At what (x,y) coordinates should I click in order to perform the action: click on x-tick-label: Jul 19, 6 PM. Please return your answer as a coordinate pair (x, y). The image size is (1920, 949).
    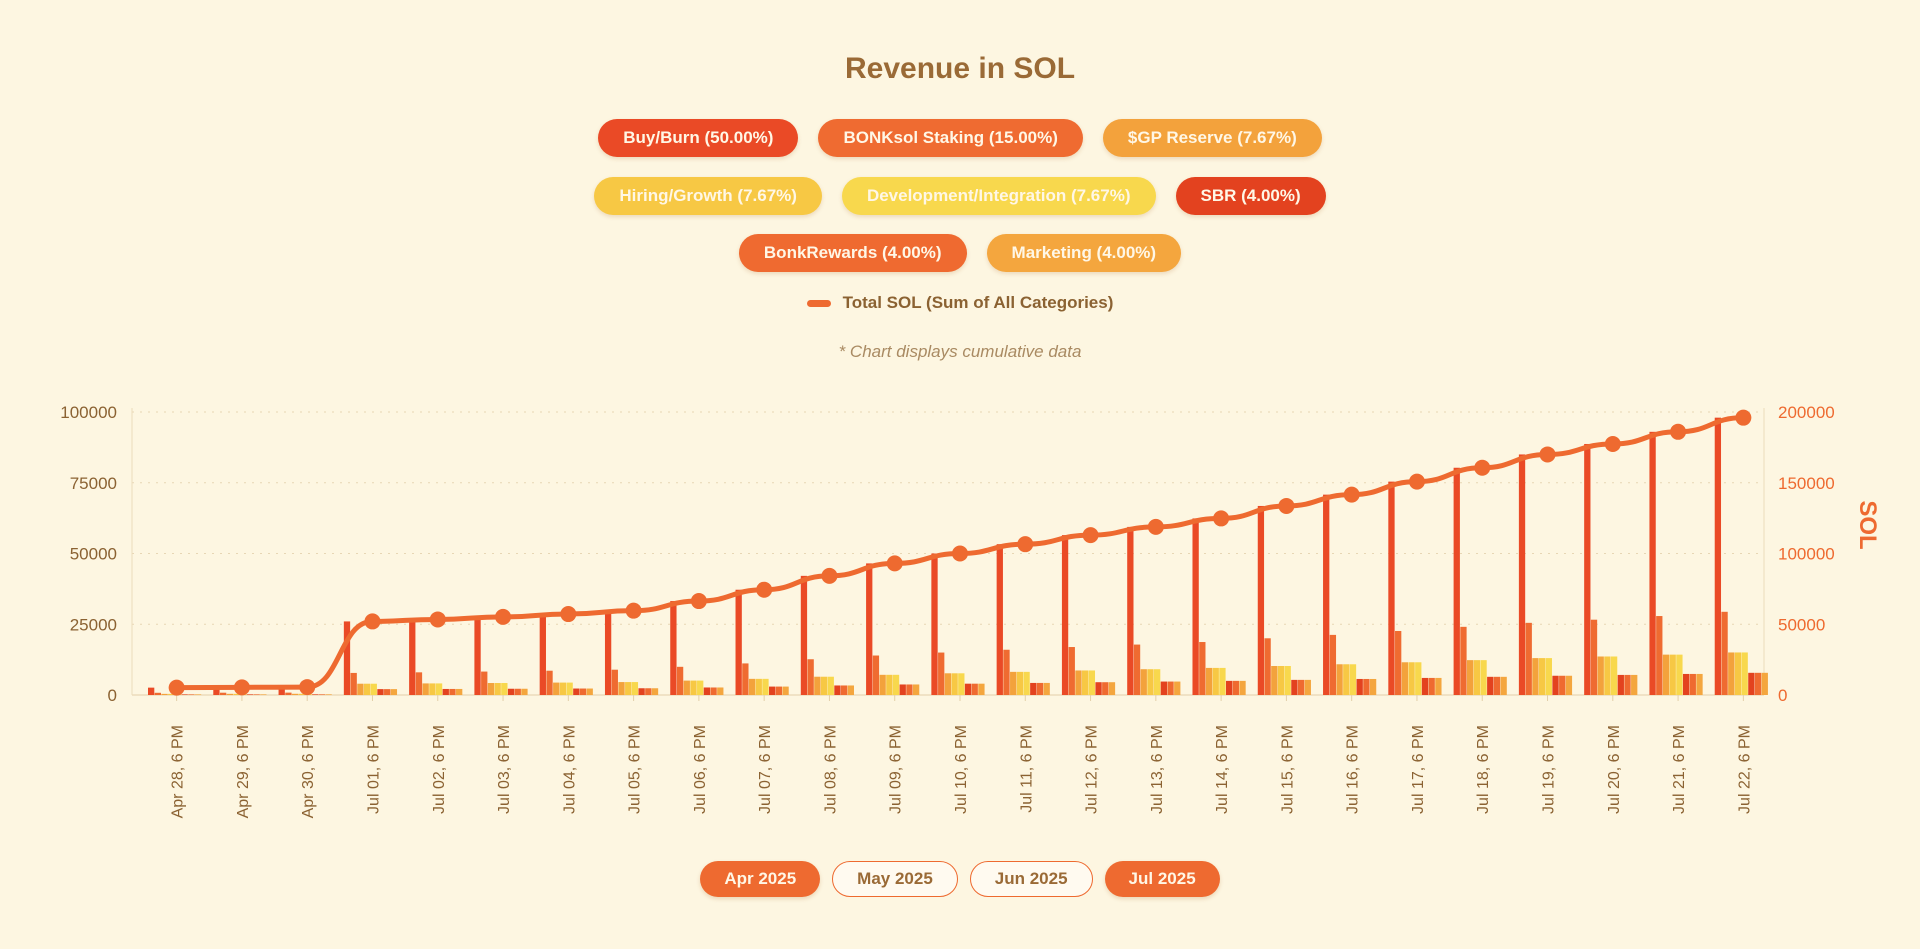
    Looking at the image, I should click on (1549, 769).